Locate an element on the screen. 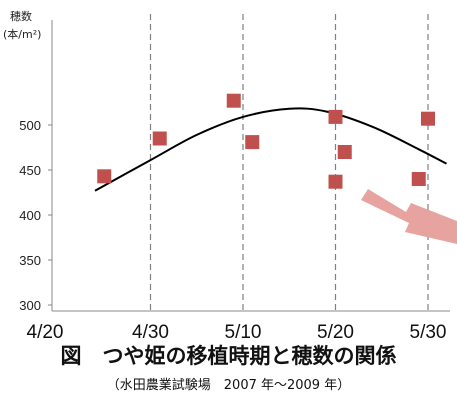 This screenshot has width=457, height=403. x-tick-label: 5/20 is located at coordinates (335, 332).